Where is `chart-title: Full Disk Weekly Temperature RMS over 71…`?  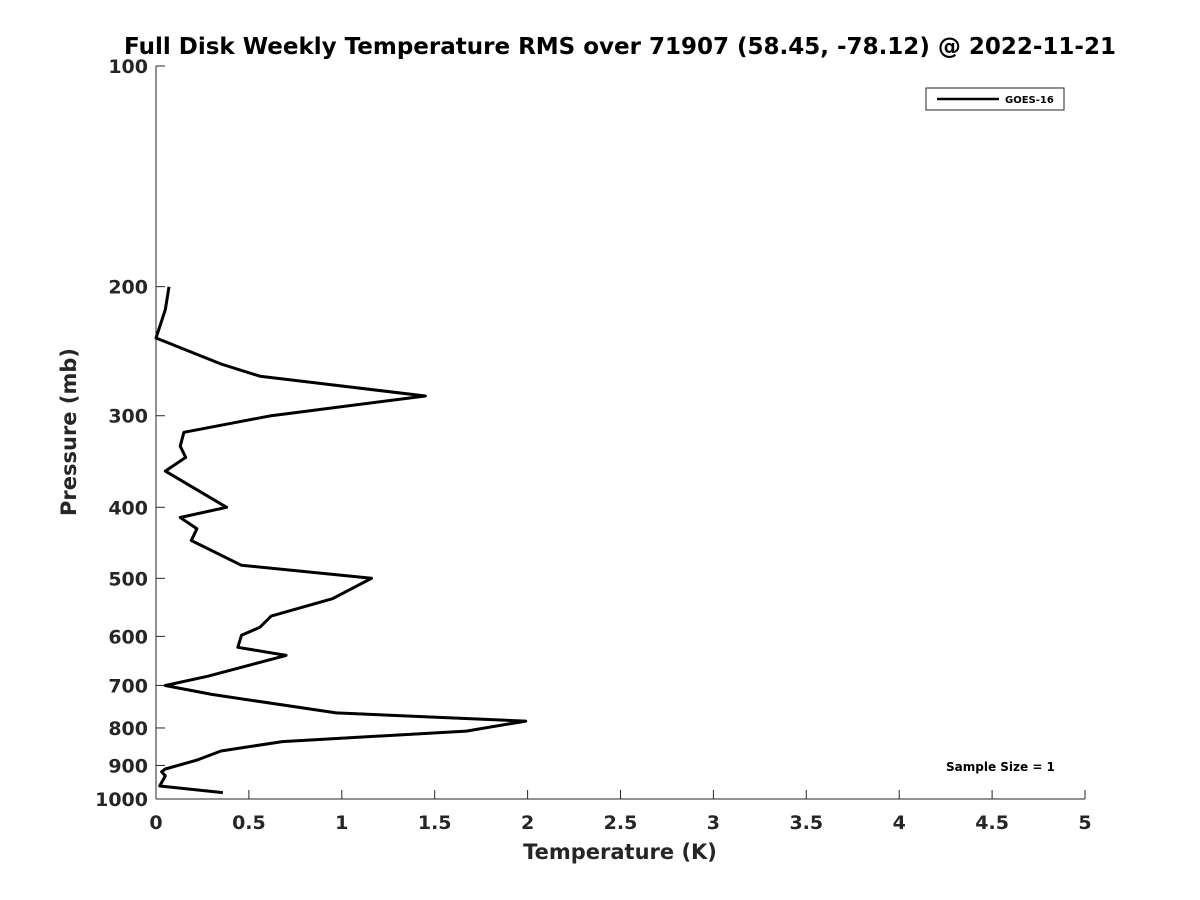
chart-title: Full Disk Weekly Temperature RMS over 71… is located at coordinates (620, 47).